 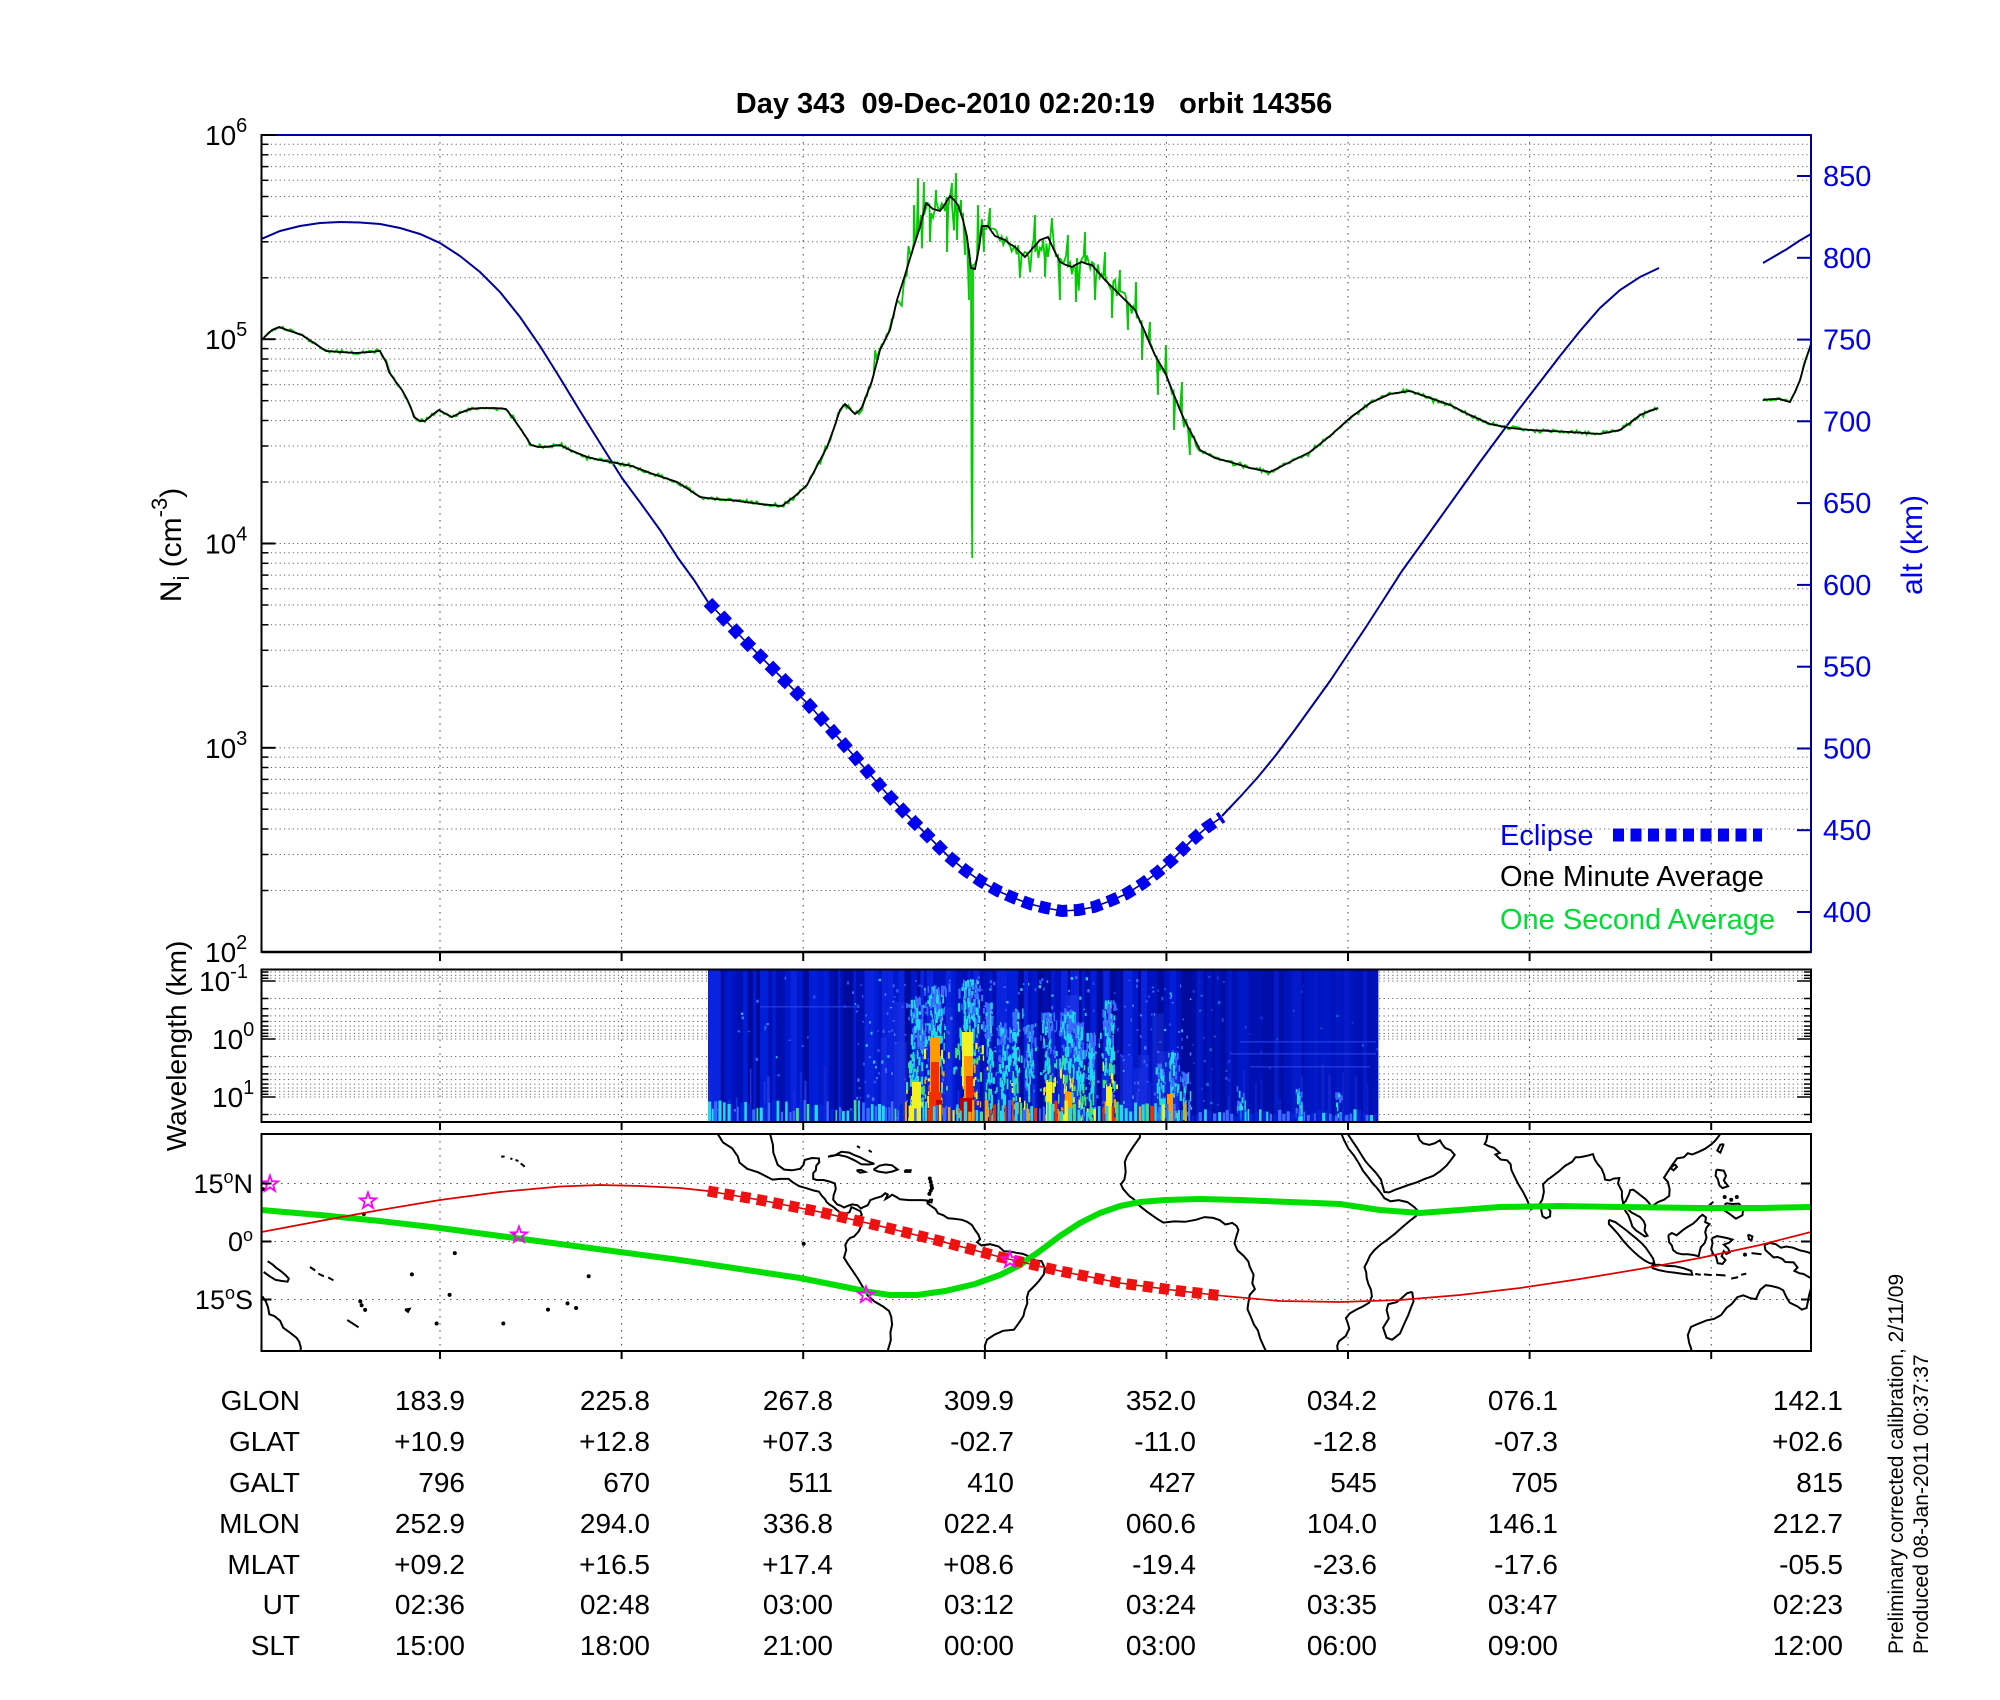 What do you see at coordinates (1632, 877) in the screenshot?
I see `svg-text: One Minute Average` at bounding box center [1632, 877].